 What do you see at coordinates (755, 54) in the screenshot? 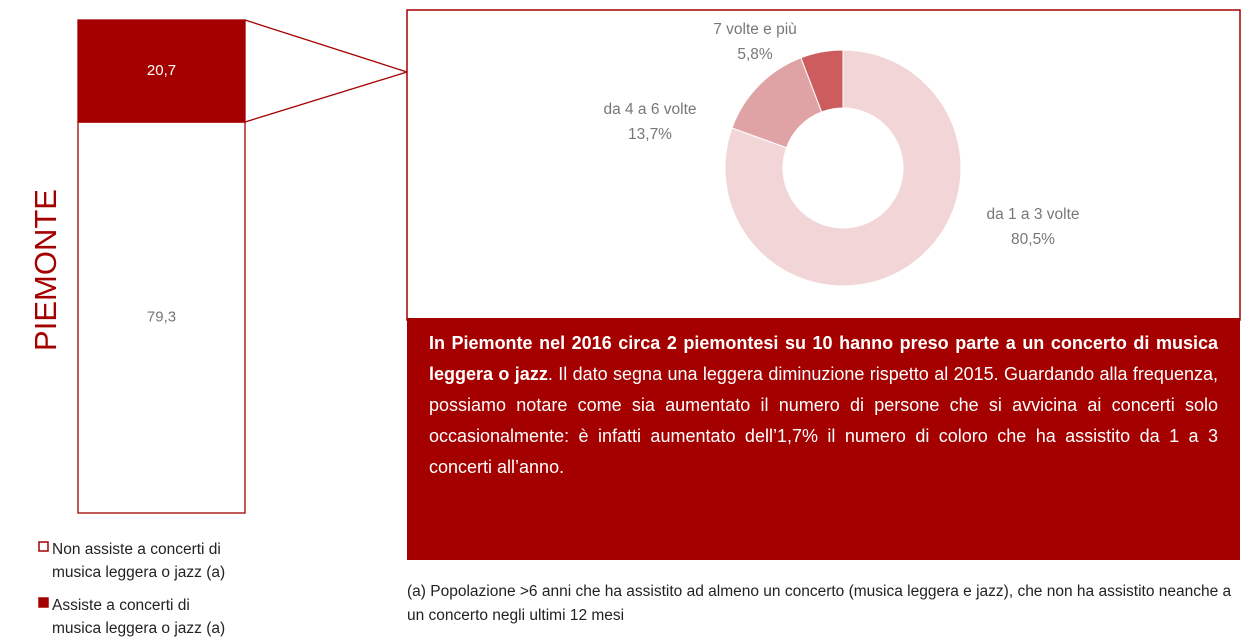
I see `slice-value: 5,8%` at bounding box center [755, 54].